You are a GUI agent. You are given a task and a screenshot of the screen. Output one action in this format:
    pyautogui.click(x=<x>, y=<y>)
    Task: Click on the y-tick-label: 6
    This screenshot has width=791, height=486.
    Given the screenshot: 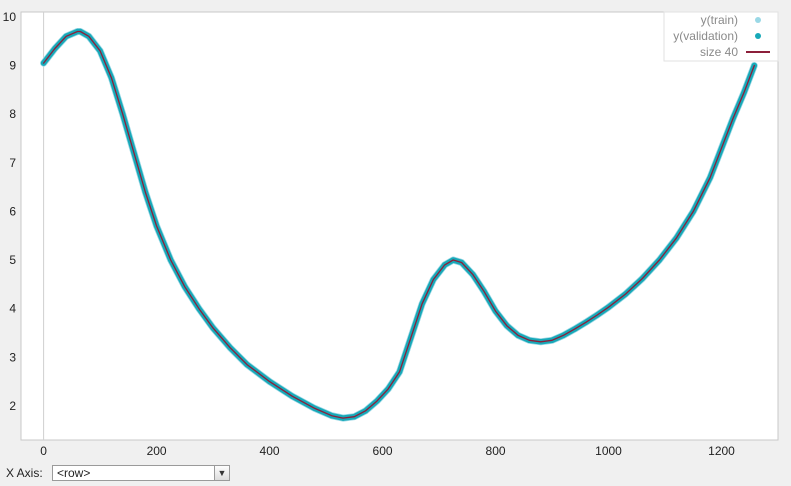 What is the action you would take?
    pyautogui.click(x=12, y=211)
    